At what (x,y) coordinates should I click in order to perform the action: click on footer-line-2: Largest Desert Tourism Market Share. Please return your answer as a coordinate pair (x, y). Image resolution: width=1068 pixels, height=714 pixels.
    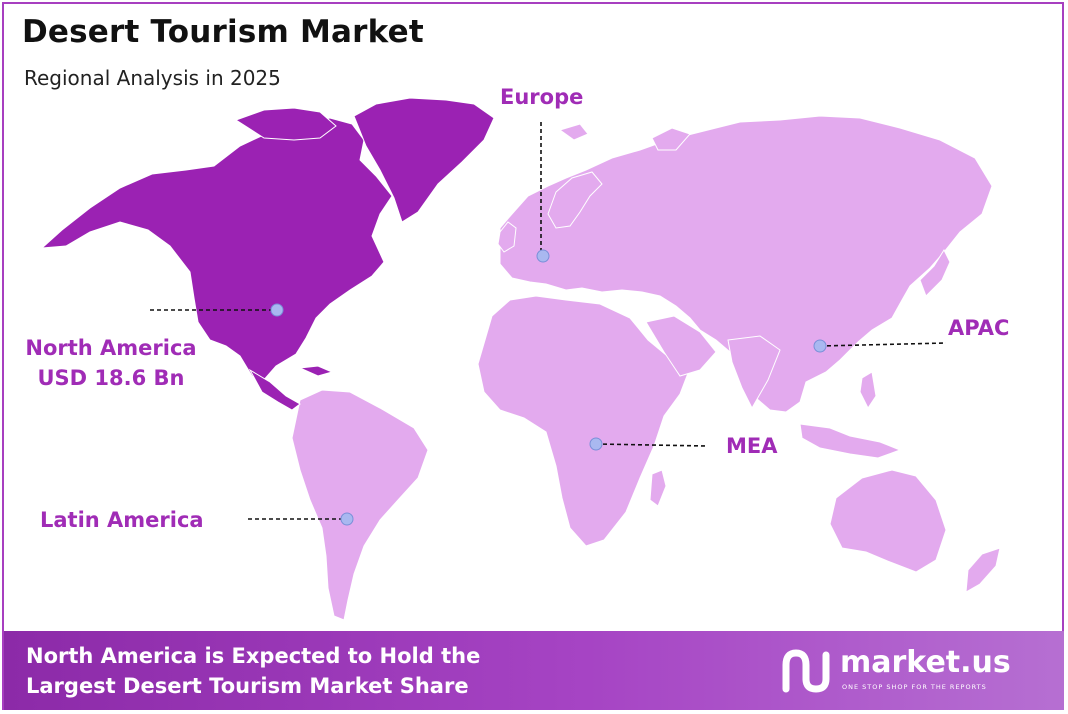
    Looking at the image, I should click on (247, 686).